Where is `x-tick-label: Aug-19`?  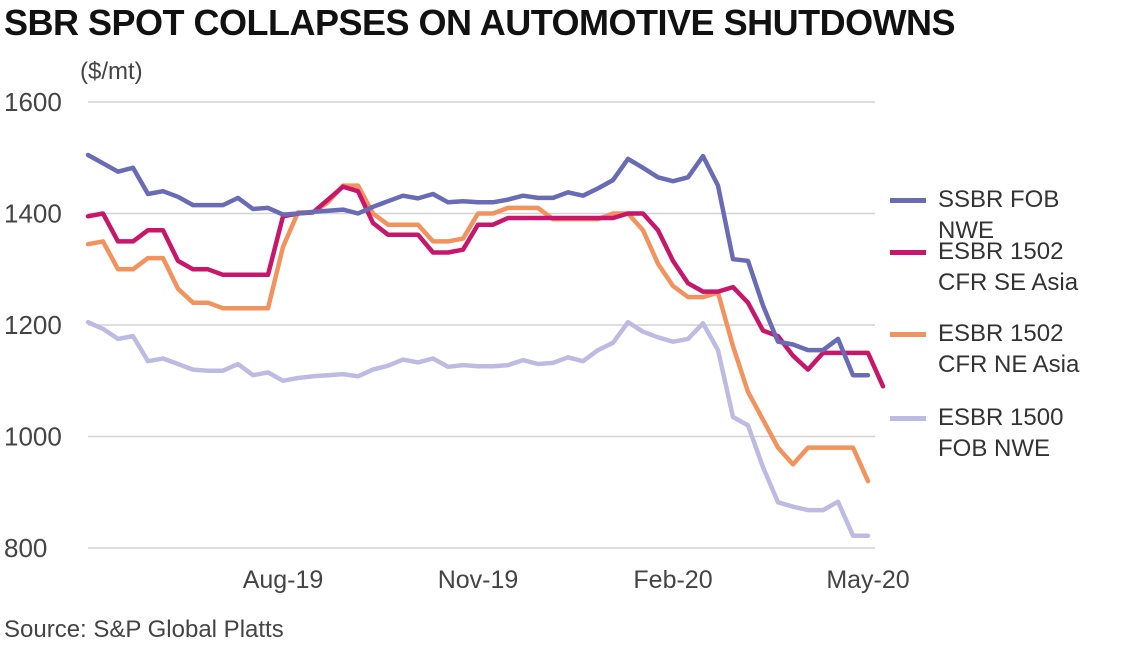 x-tick-label: Aug-19 is located at coordinates (283, 580).